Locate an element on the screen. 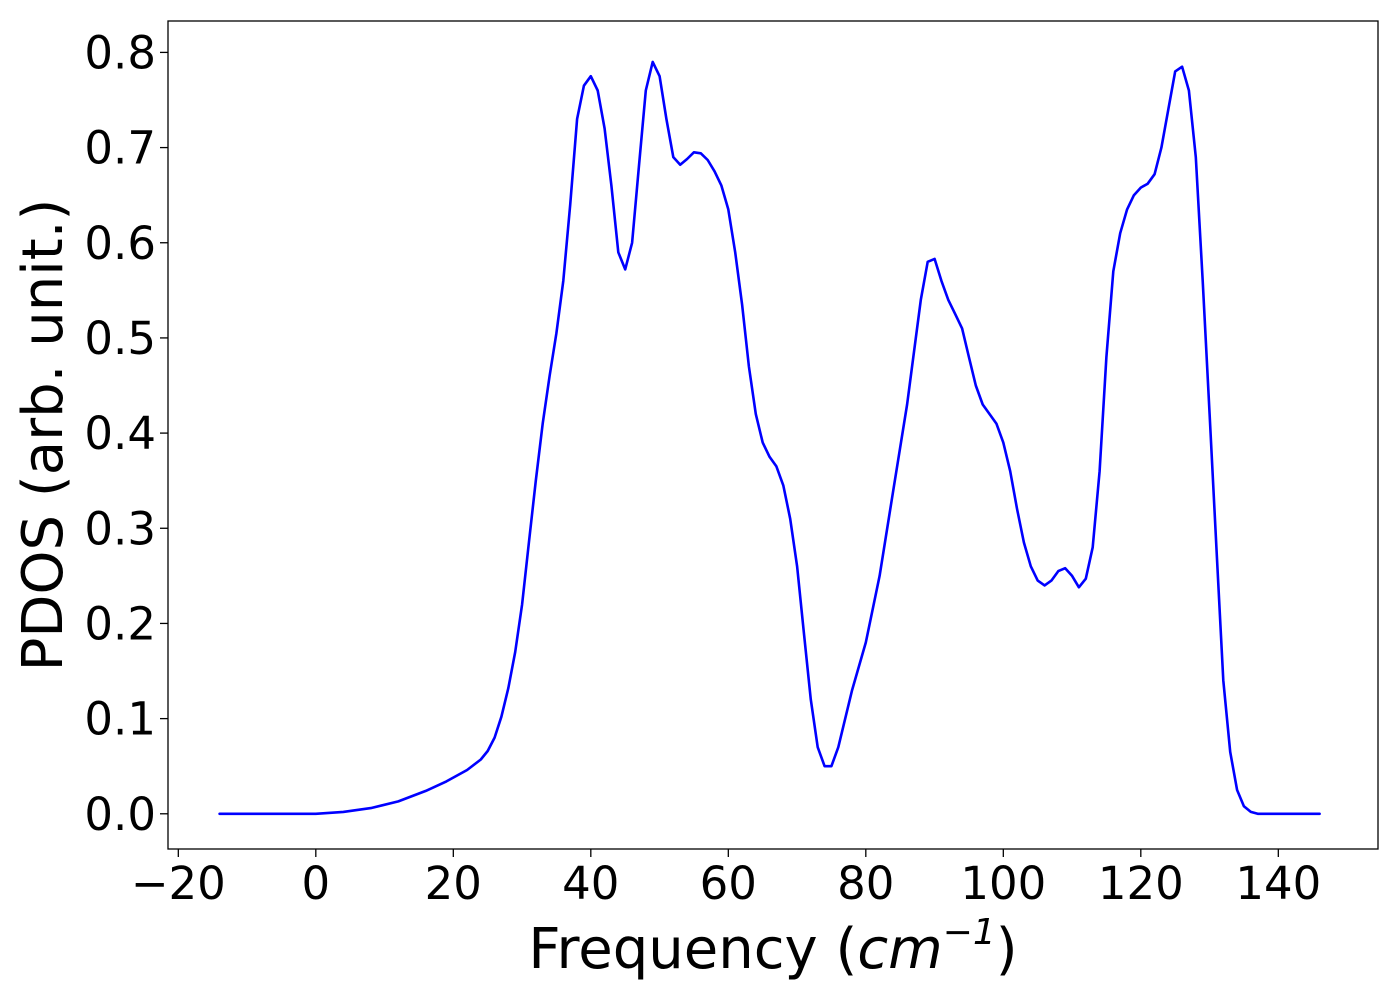  y-axis-ticks: 0.0 0.1 0.2 0.3 0.4 0.5 0.6 0.7 0.8 is located at coordinates (126, 433).